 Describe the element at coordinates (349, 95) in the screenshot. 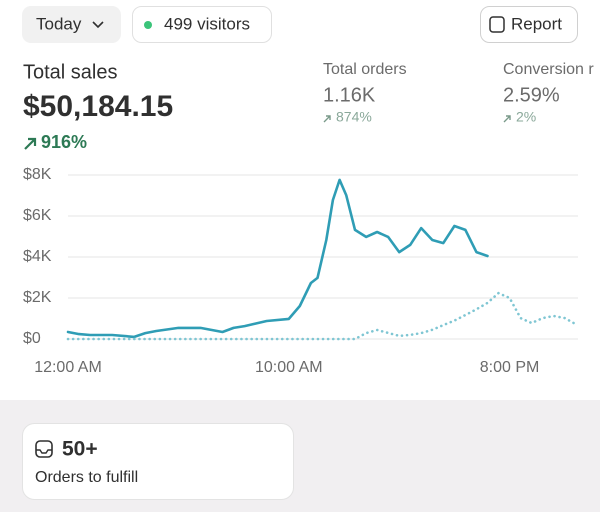

I see `metric-value: 1.16K` at that location.